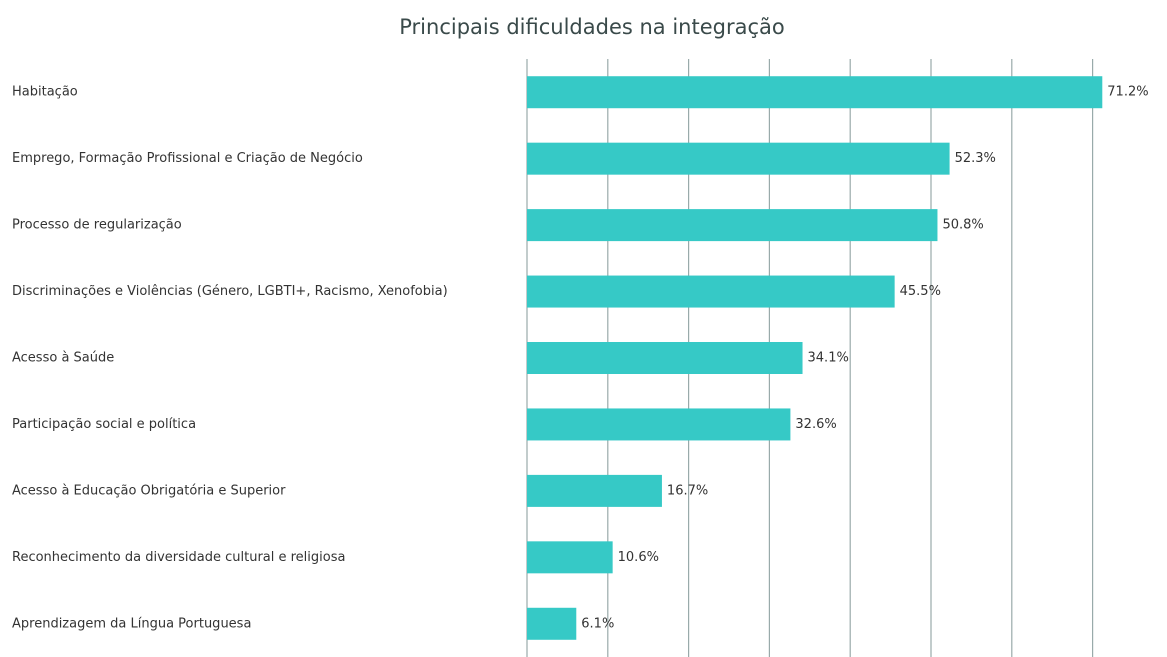 The height and width of the screenshot is (657, 1167). I want to click on value-label: 6.1%, so click(597, 623).